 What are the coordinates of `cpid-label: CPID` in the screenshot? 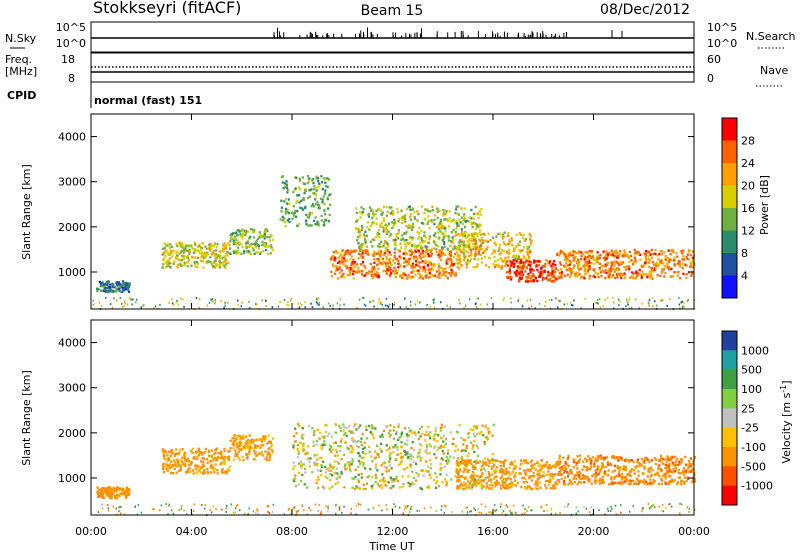 It's located at (21, 95).